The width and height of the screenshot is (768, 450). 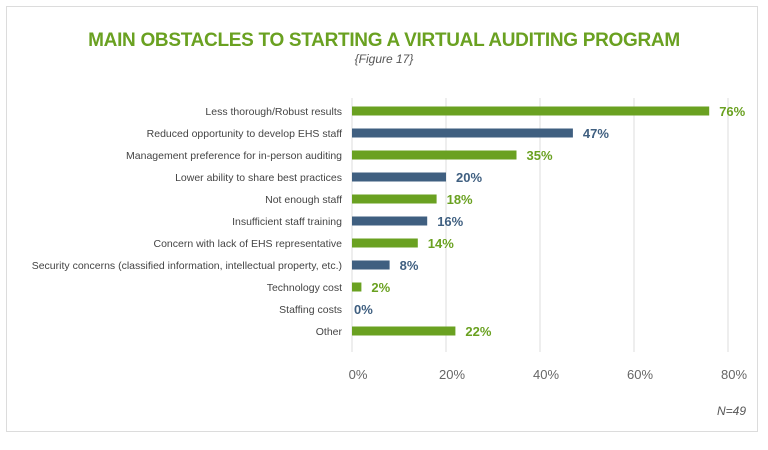 What do you see at coordinates (329, 332) in the screenshot?
I see `category-label: Other` at bounding box center [329, 332].